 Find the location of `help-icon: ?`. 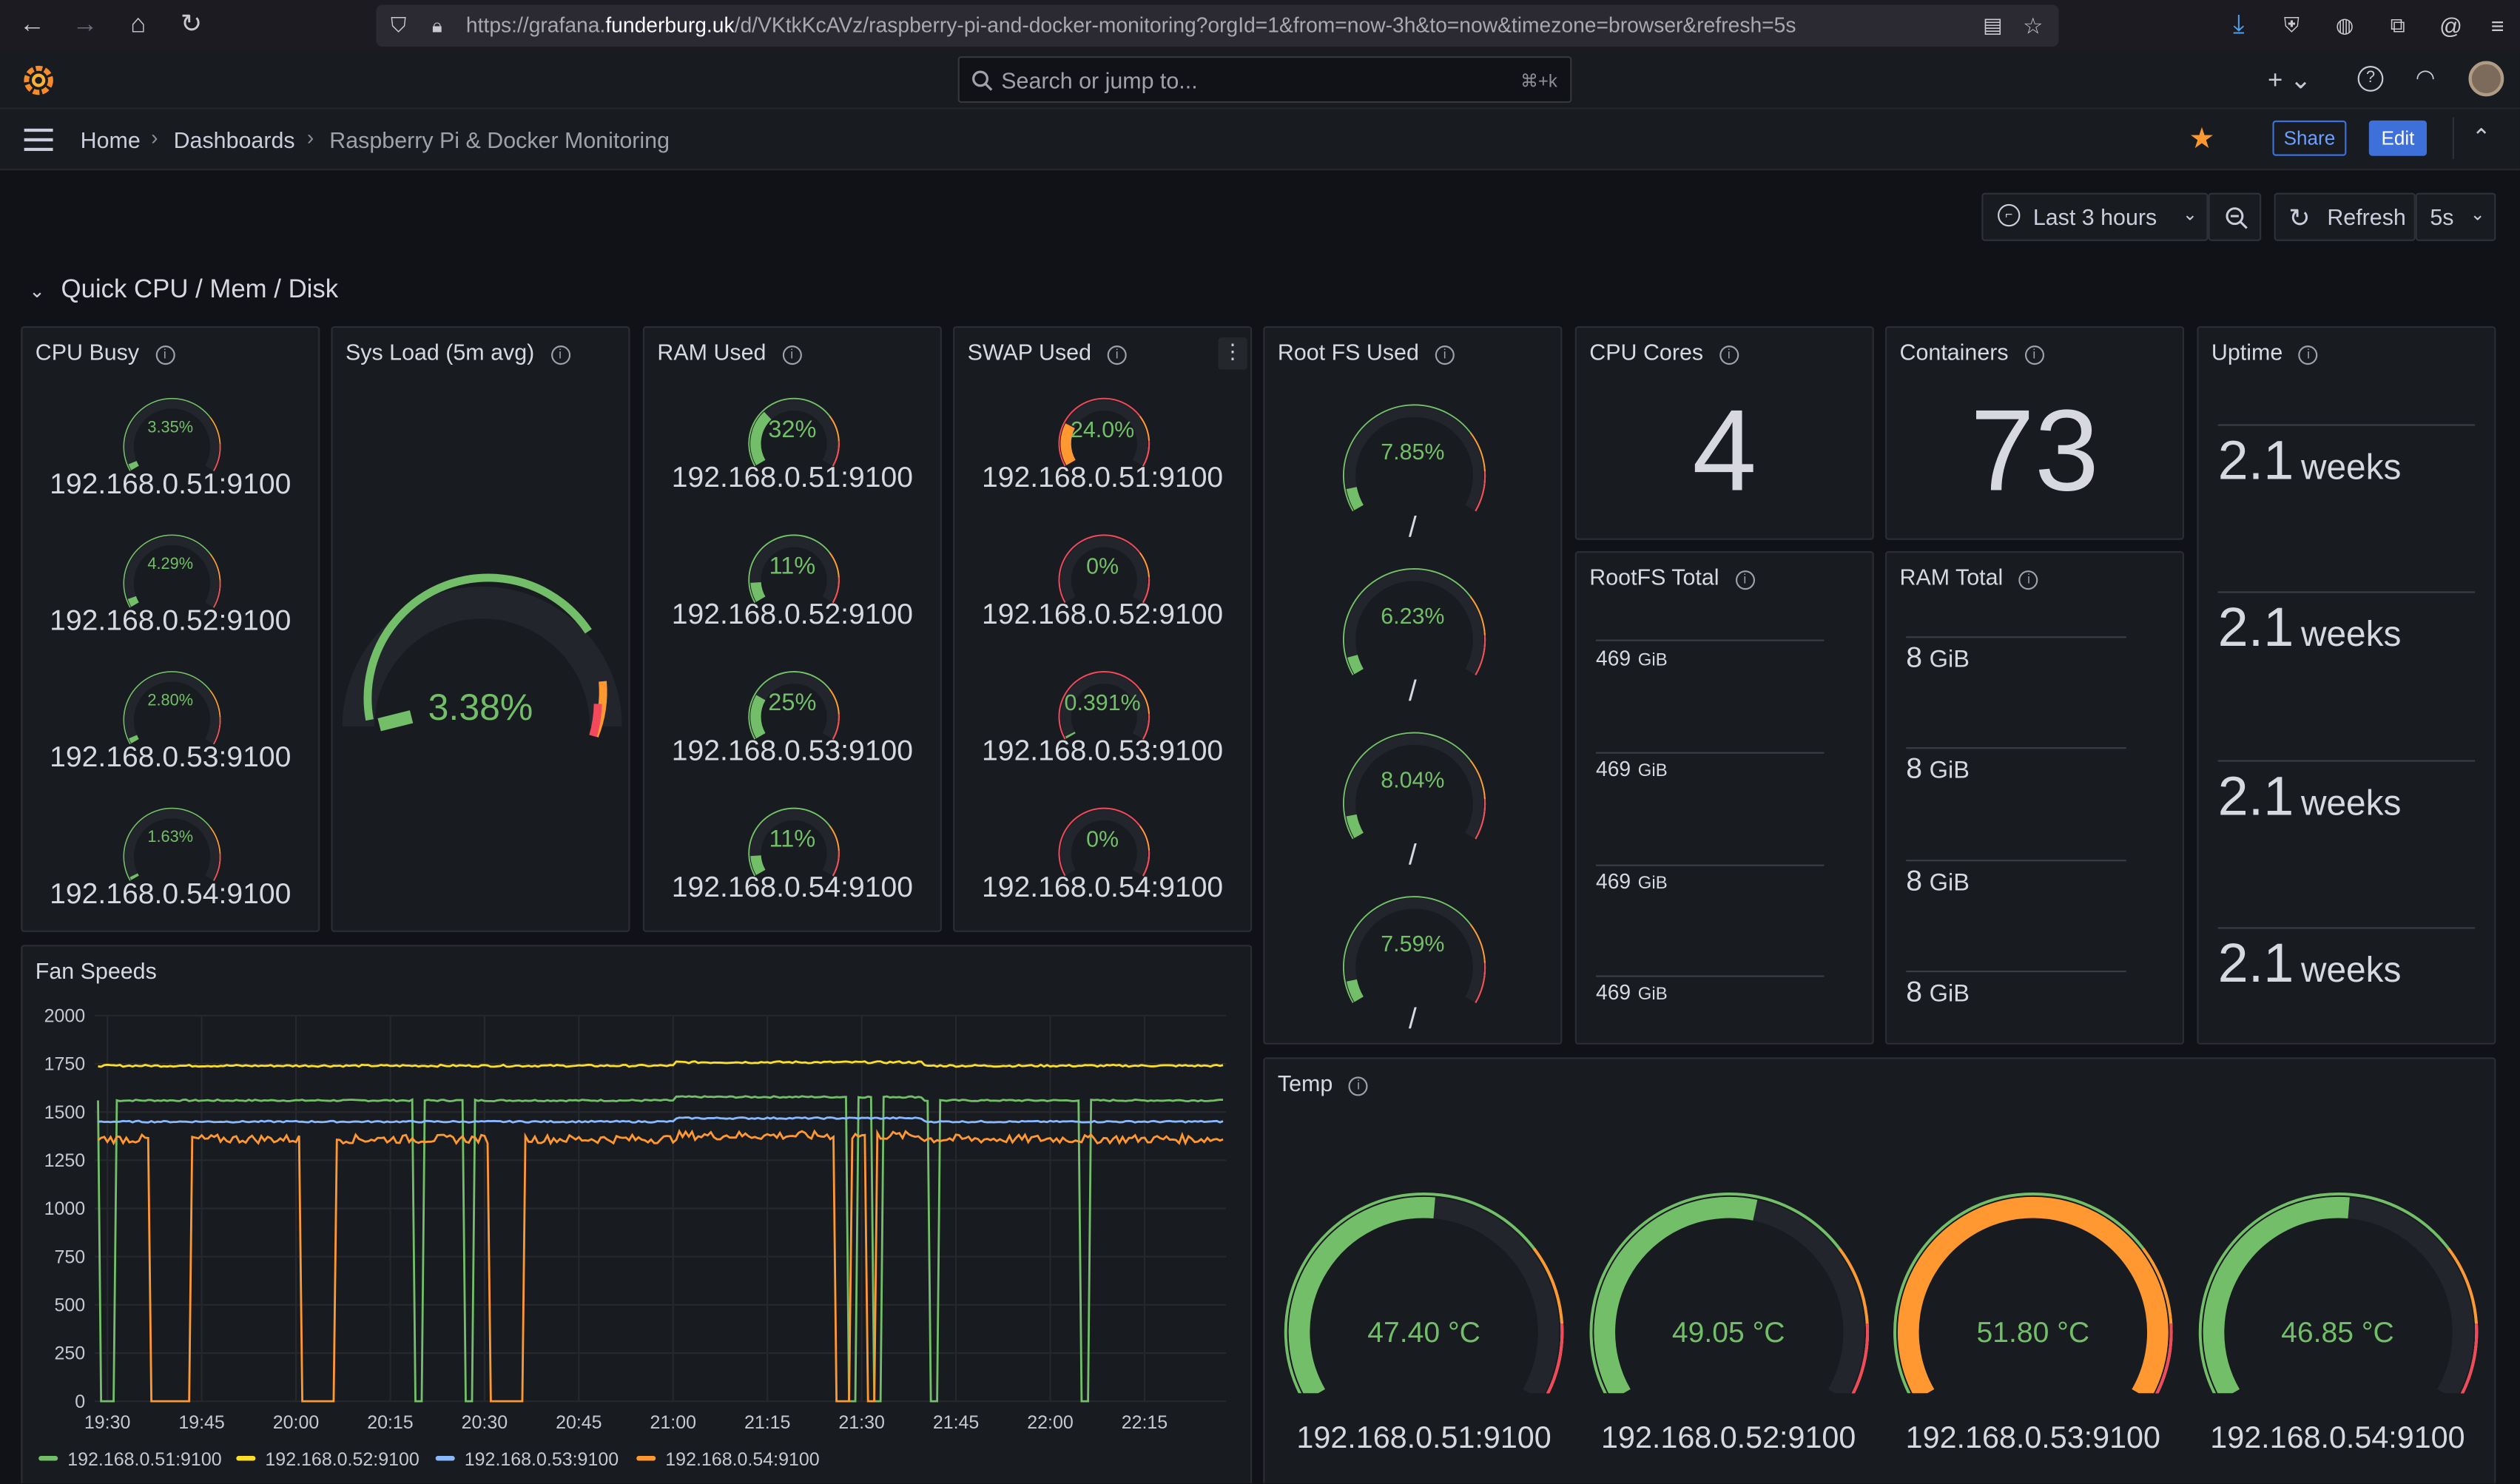

help-icon: ? is located at coordinates (2370, 79).